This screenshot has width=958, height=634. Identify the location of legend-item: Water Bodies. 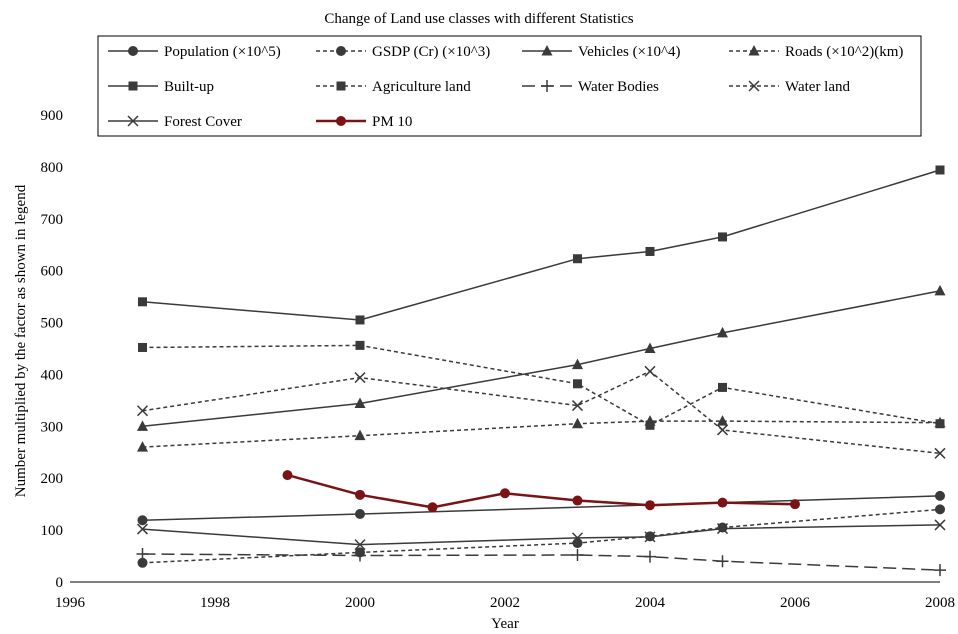
(590, 87).